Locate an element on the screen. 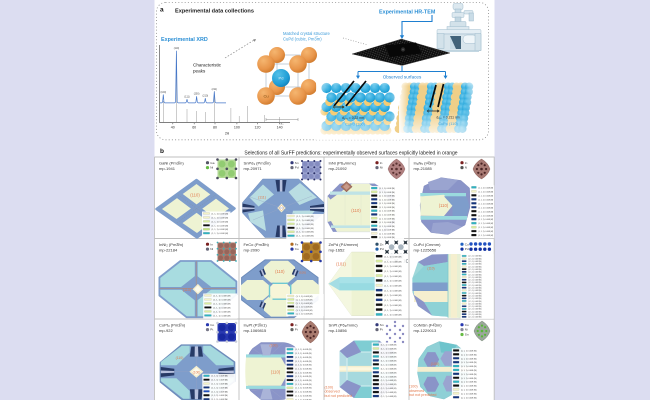  svg-text: a is located at coordinates (162, 10).